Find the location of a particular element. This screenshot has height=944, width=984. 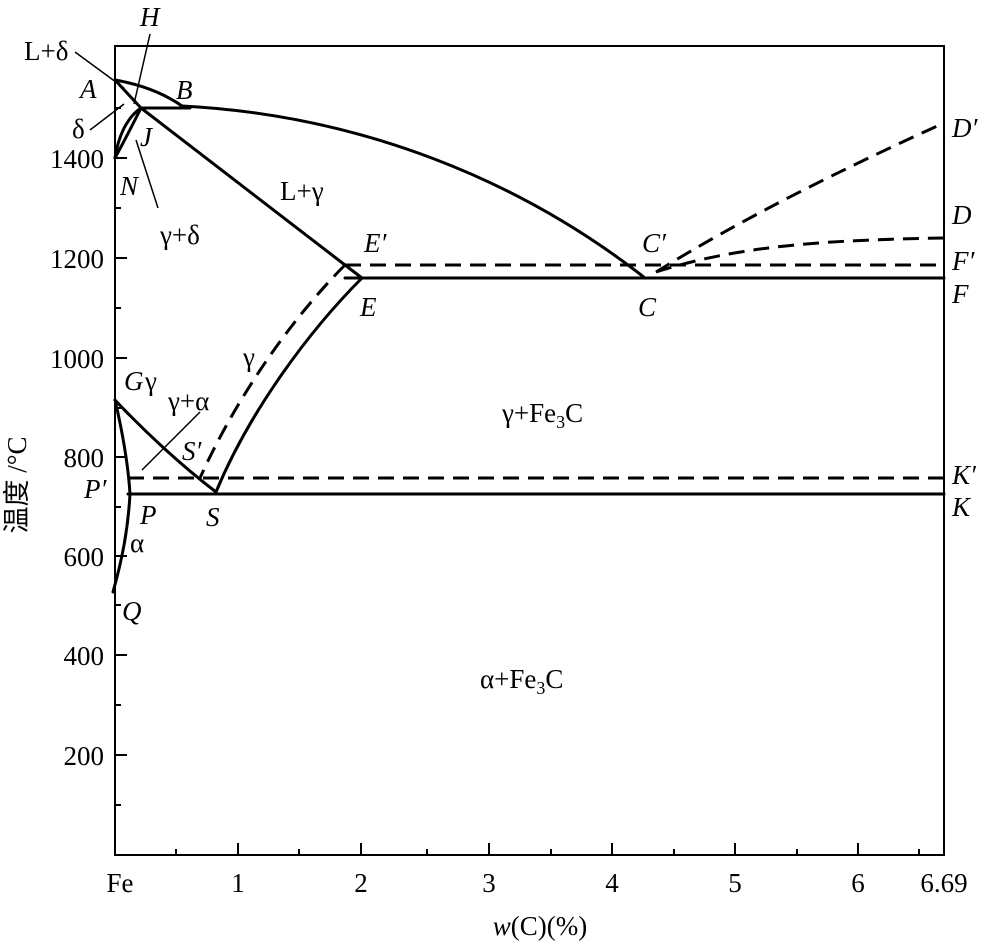

region-label-gamma: γ is located at coordinates (248, 357).